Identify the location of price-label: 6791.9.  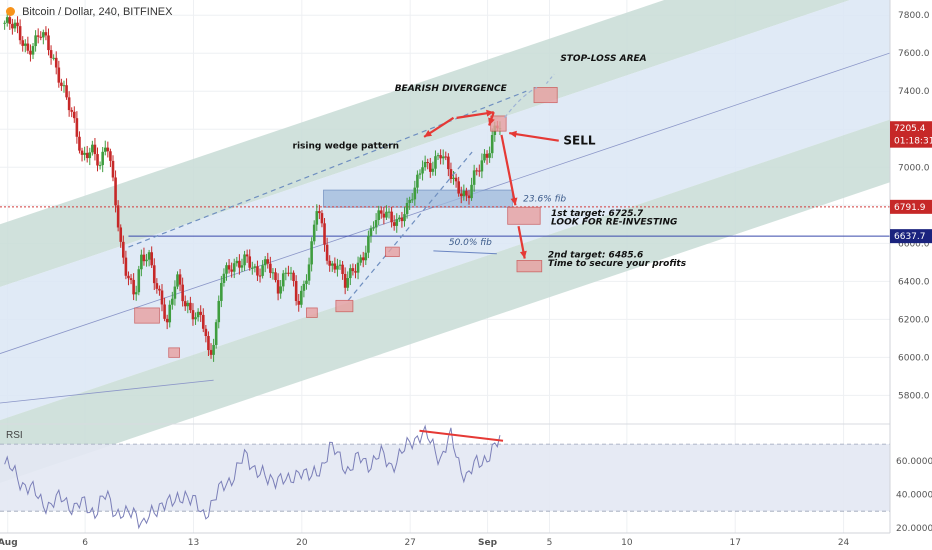
(910, 208).